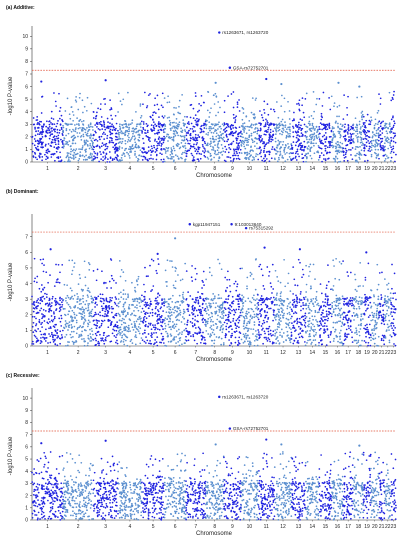  What do you see at coordinates (26, 62) in the screenshot?
I see `y-tick-label: 8` at bounding box center [26, 62].